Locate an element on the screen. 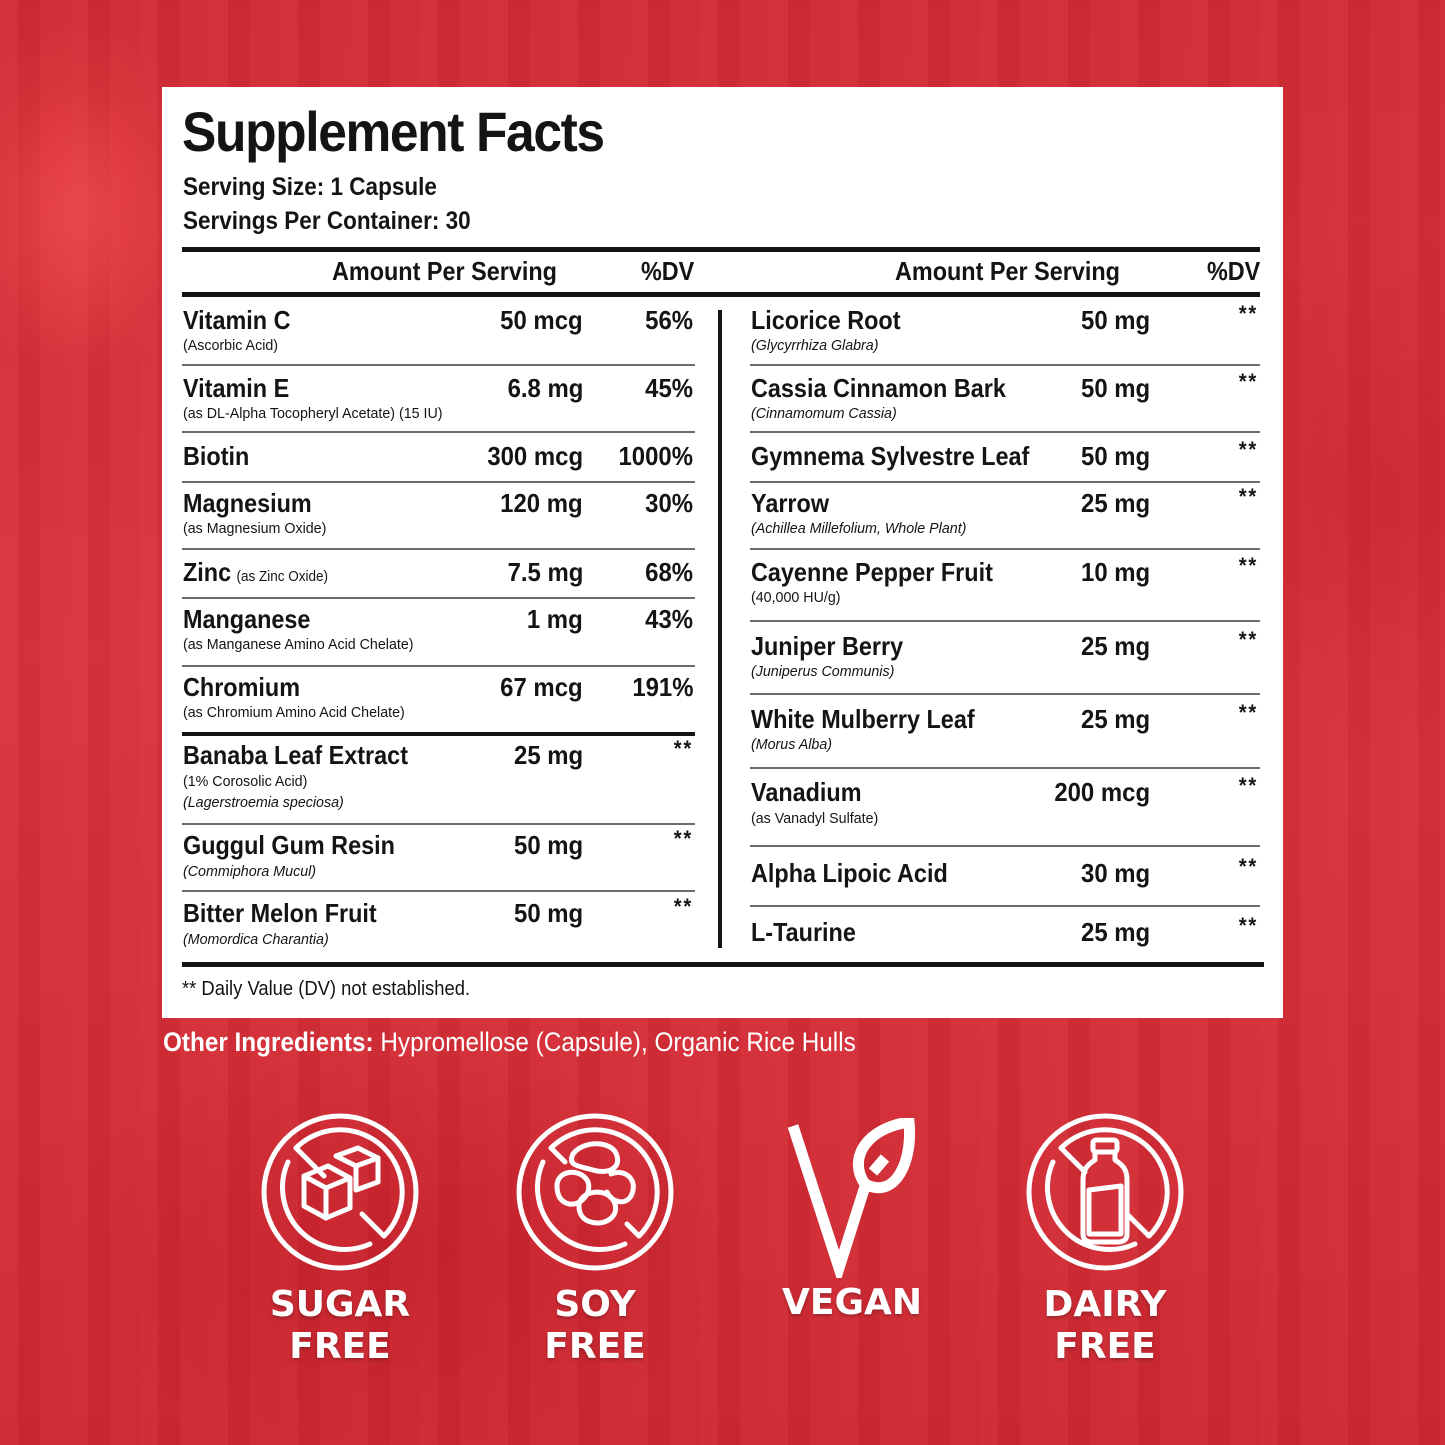 This screenshot has height=1445, width=1445. nutrient-source: (1% Corosolic Acid) is located at coordinates (245, 781).